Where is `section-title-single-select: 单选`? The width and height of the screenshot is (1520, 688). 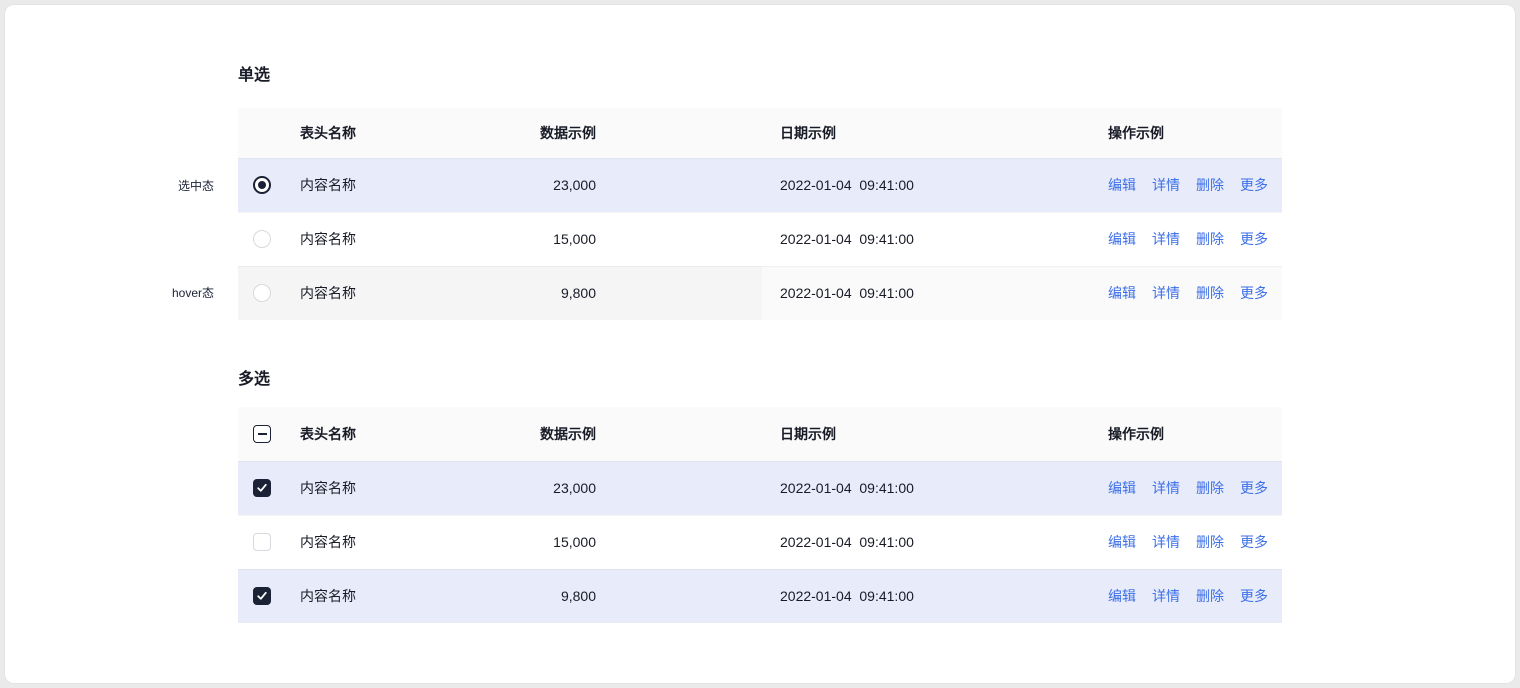 section-title-single-select: 单选 is located at coordinates (254, 75).